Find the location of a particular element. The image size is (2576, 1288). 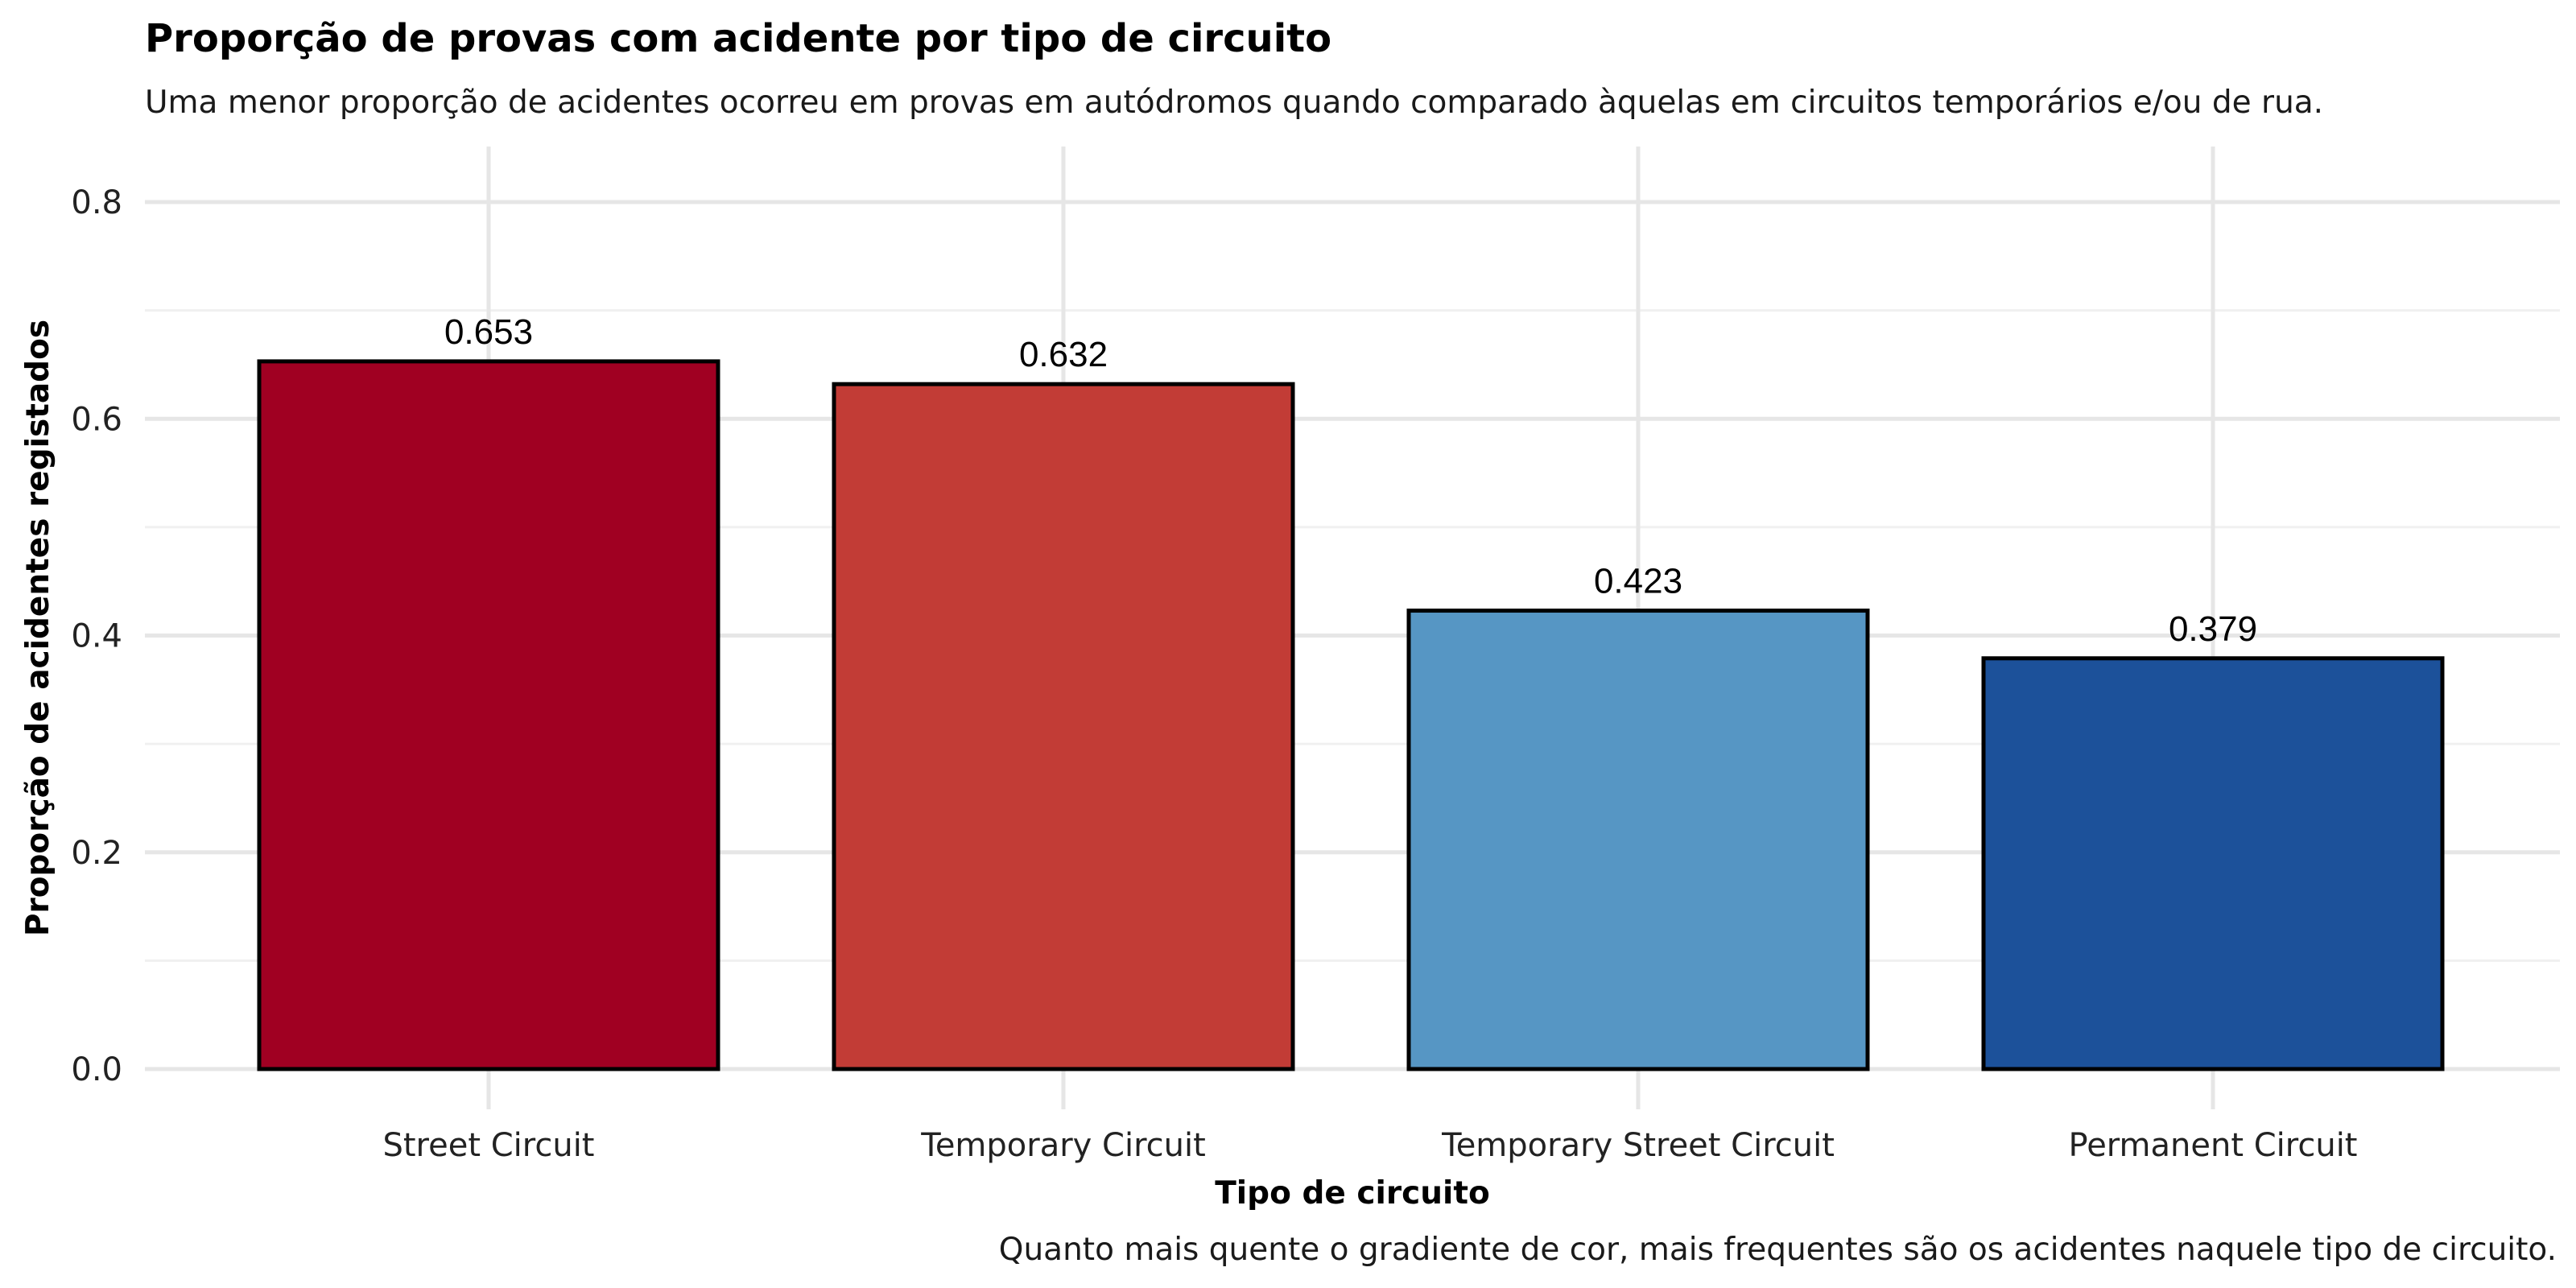

y-tick-label: 0.0 is located at coordinates (96, 1069).